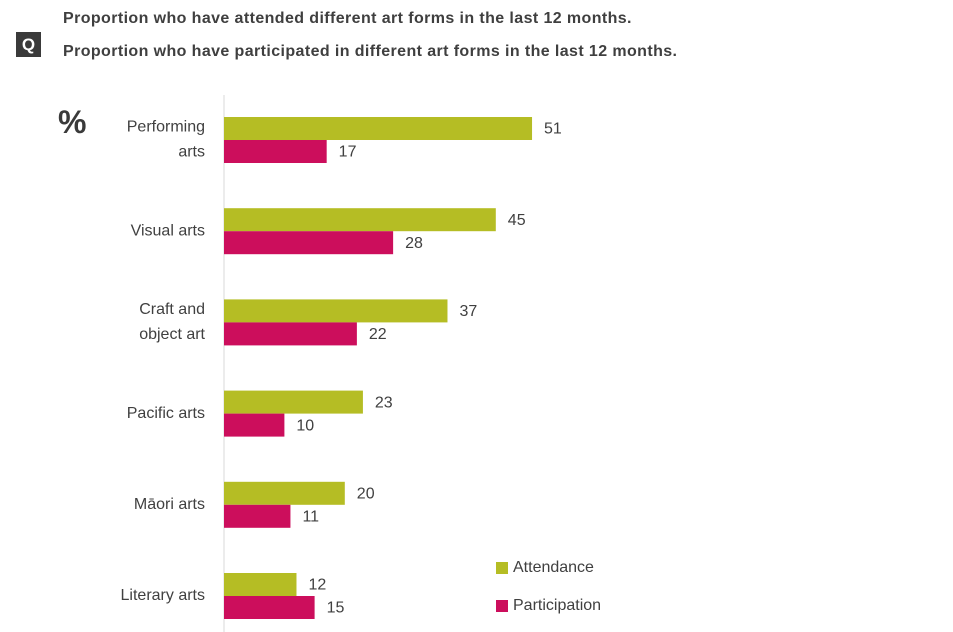 The height and width of the screenshot is (632, 953). I want to click on category-label-line: Māori arts, so click(169, 504).